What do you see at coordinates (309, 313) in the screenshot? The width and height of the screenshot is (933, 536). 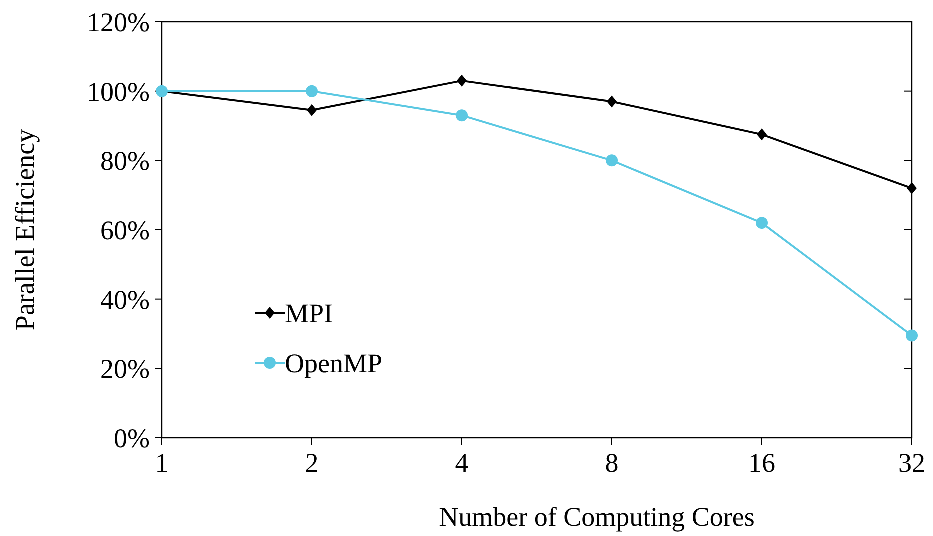 I see `legend-label: MPI` at bounding box center [309, 313].